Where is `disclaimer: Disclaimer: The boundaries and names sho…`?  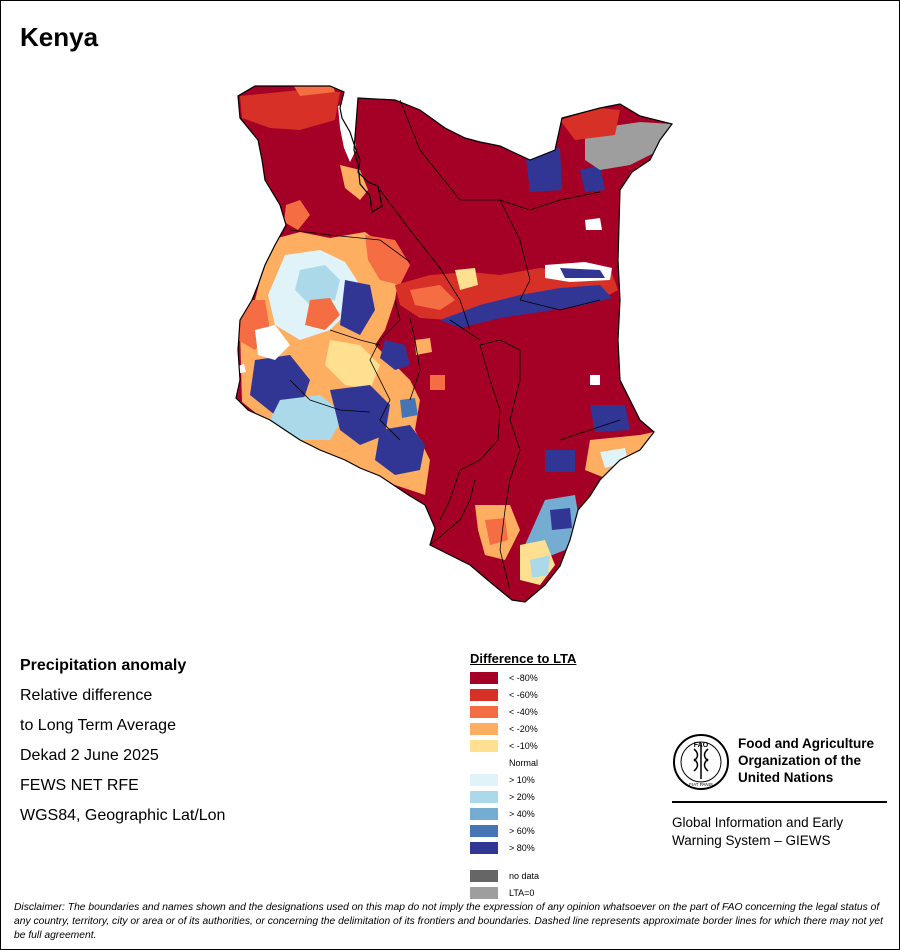 disclaimer: Disclaimer: The boundaries and names sho… is located at coordinates (448, 921).